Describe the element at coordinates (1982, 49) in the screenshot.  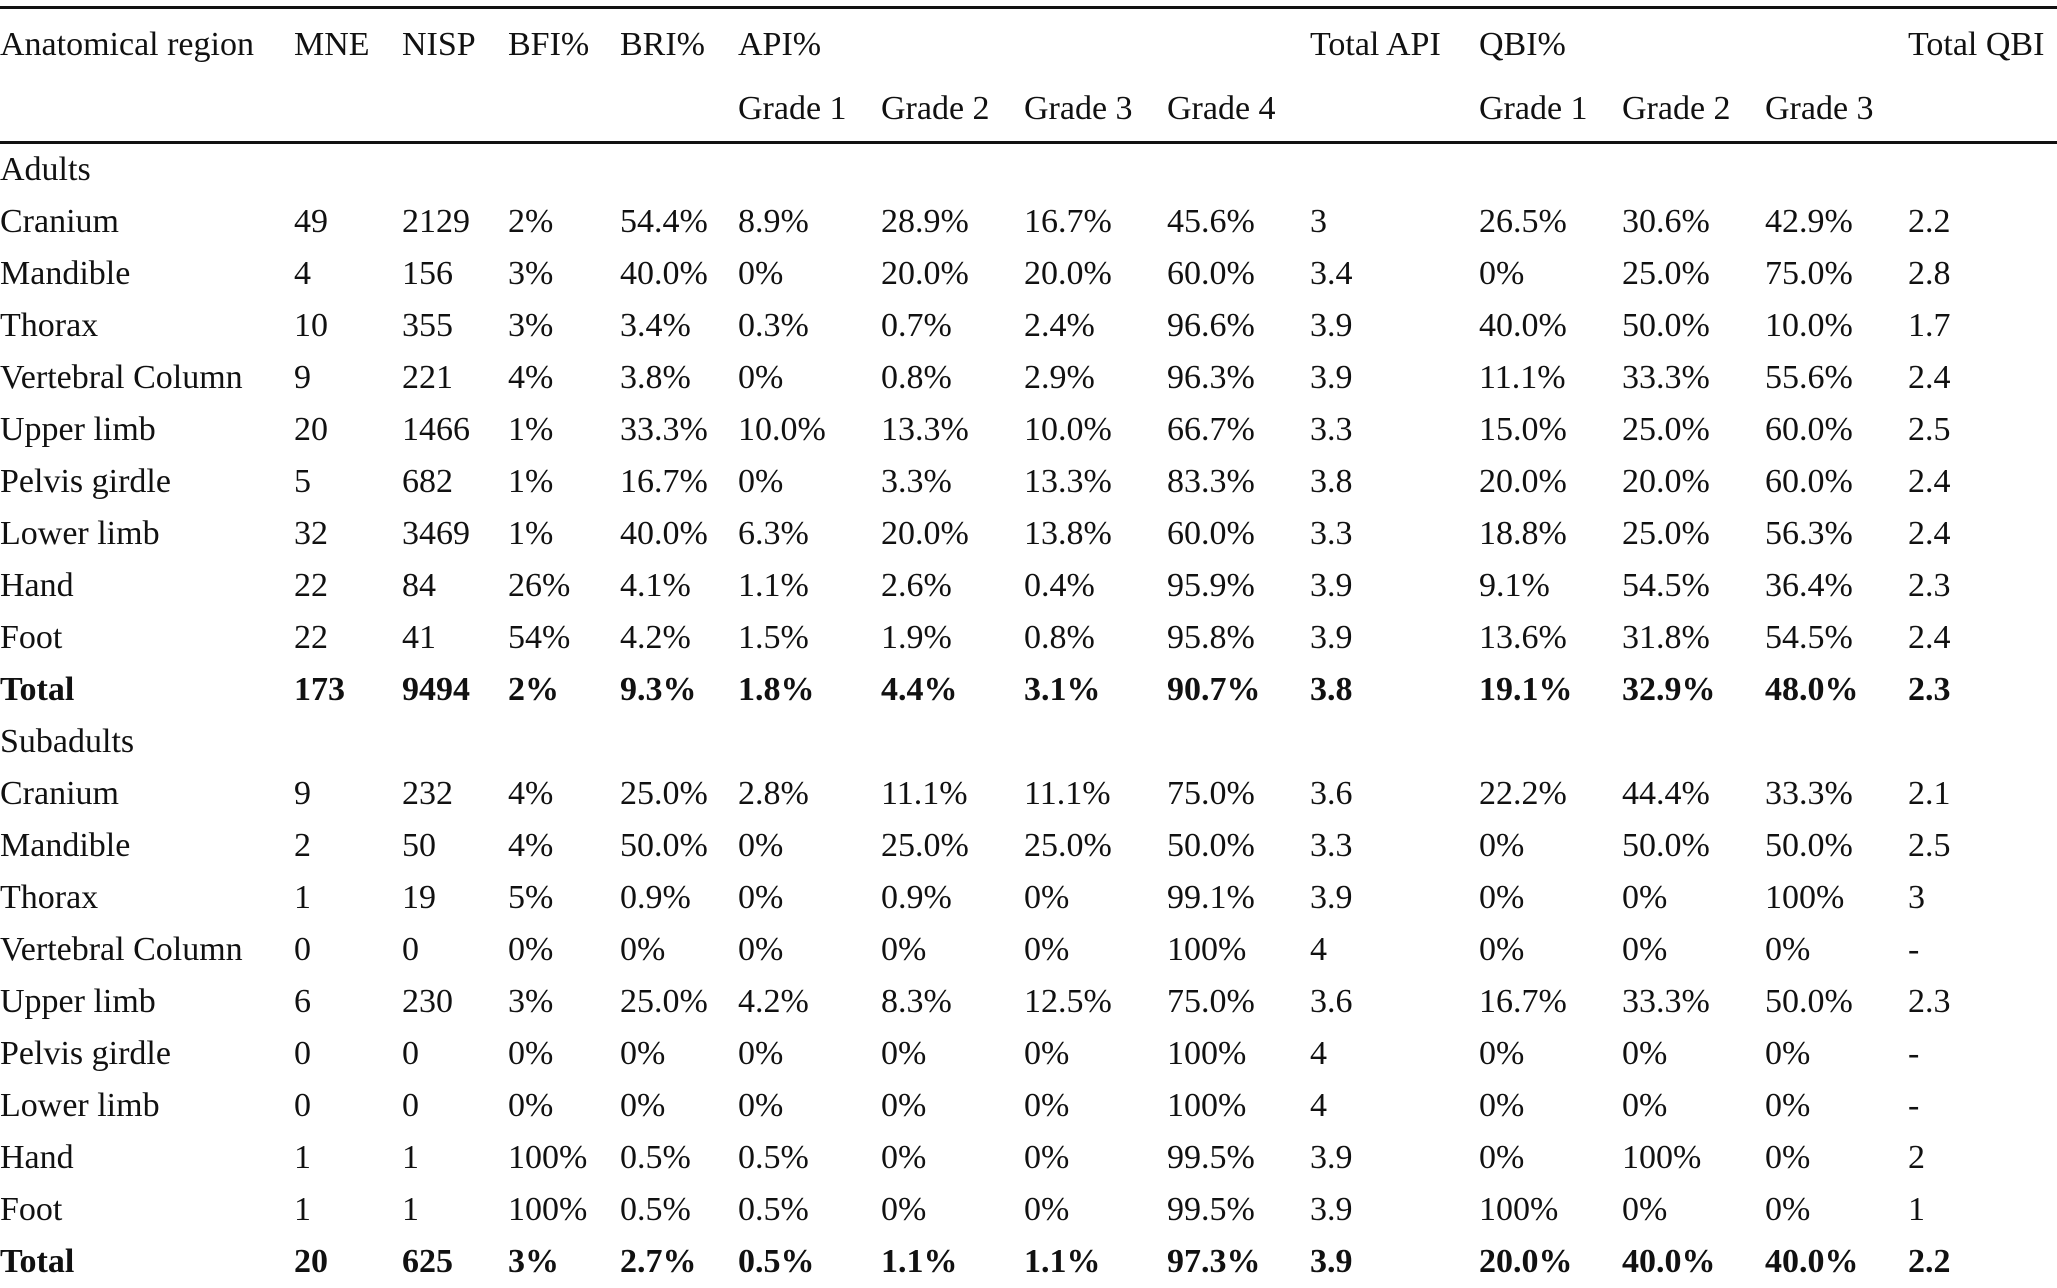
I see `header-row-1-cell: Total QBI` at that location.